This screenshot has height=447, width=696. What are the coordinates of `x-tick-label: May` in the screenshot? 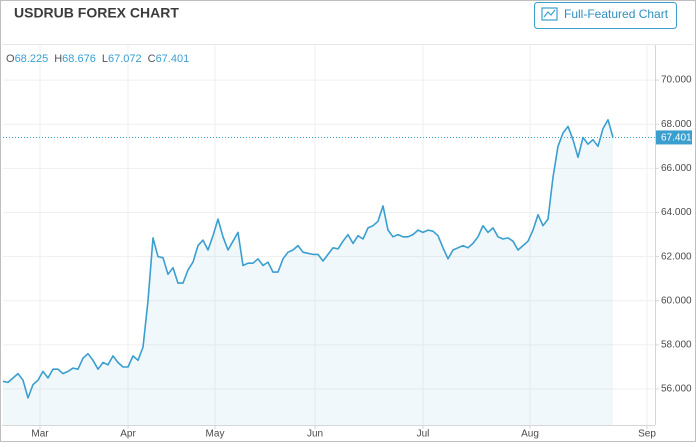 It's located at (215, 434).